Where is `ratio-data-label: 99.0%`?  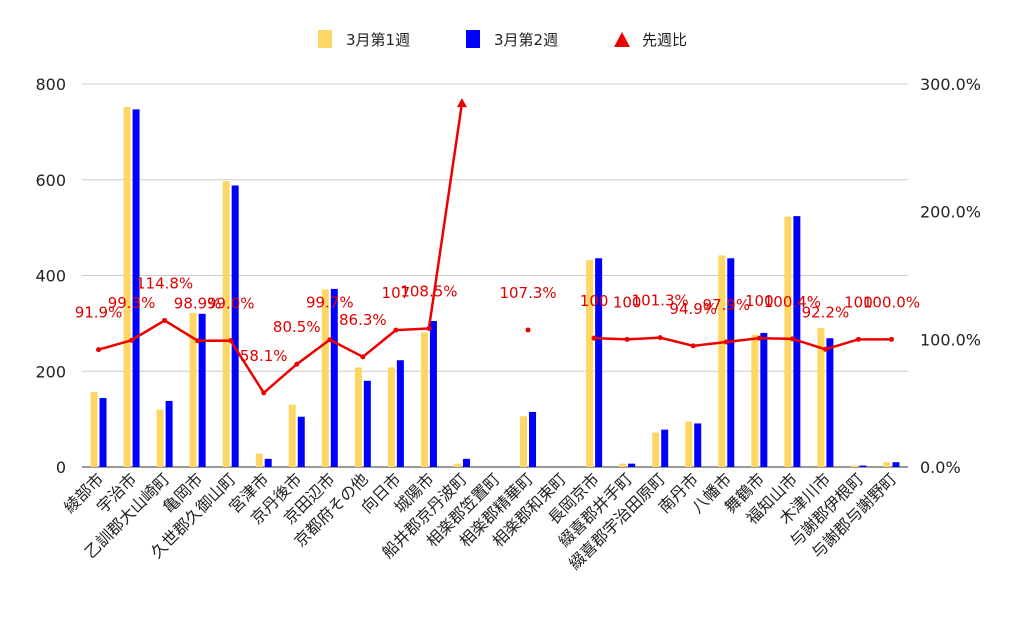
ratio-data-label: 99.0% is located at coordinates (231, 304).